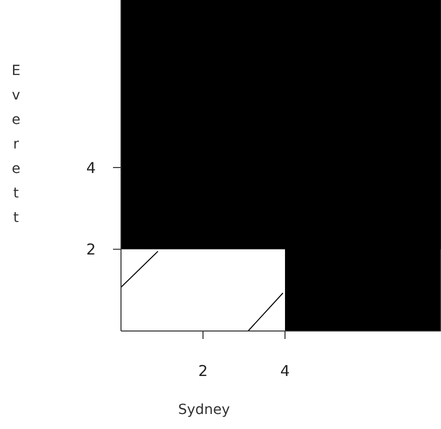 The image size is (441, 429). Describe the element at coordinates (204, 410) in the screenshot. I see `x-axis-title: Sydney` at that location.